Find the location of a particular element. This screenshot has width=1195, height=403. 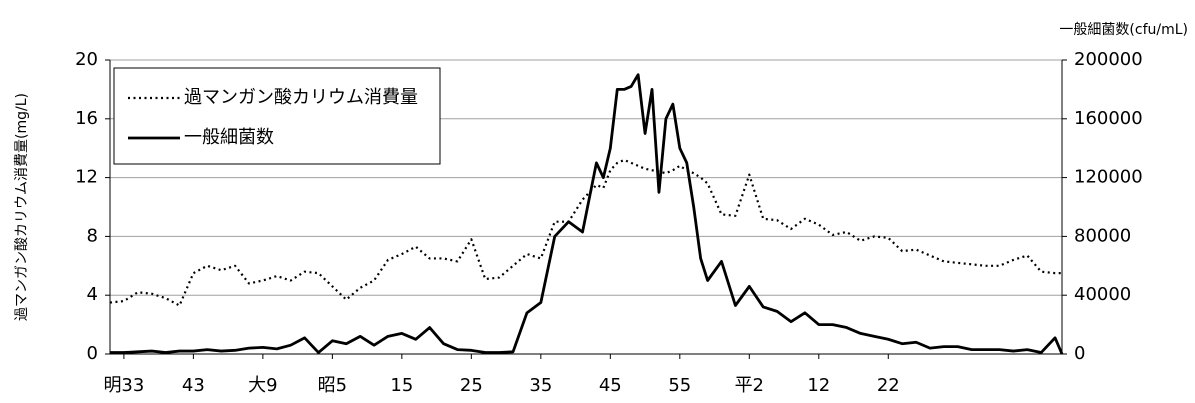

y-tick-label: 16 is located at coordinates (86, 118).